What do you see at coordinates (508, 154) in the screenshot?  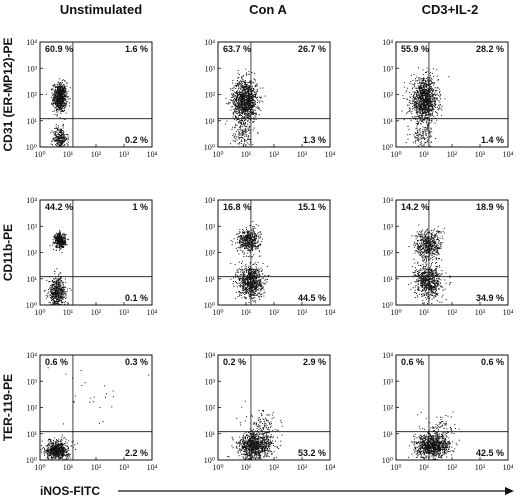 I see `x-tick-label: 10⁴` at bounding box center [508, 154].